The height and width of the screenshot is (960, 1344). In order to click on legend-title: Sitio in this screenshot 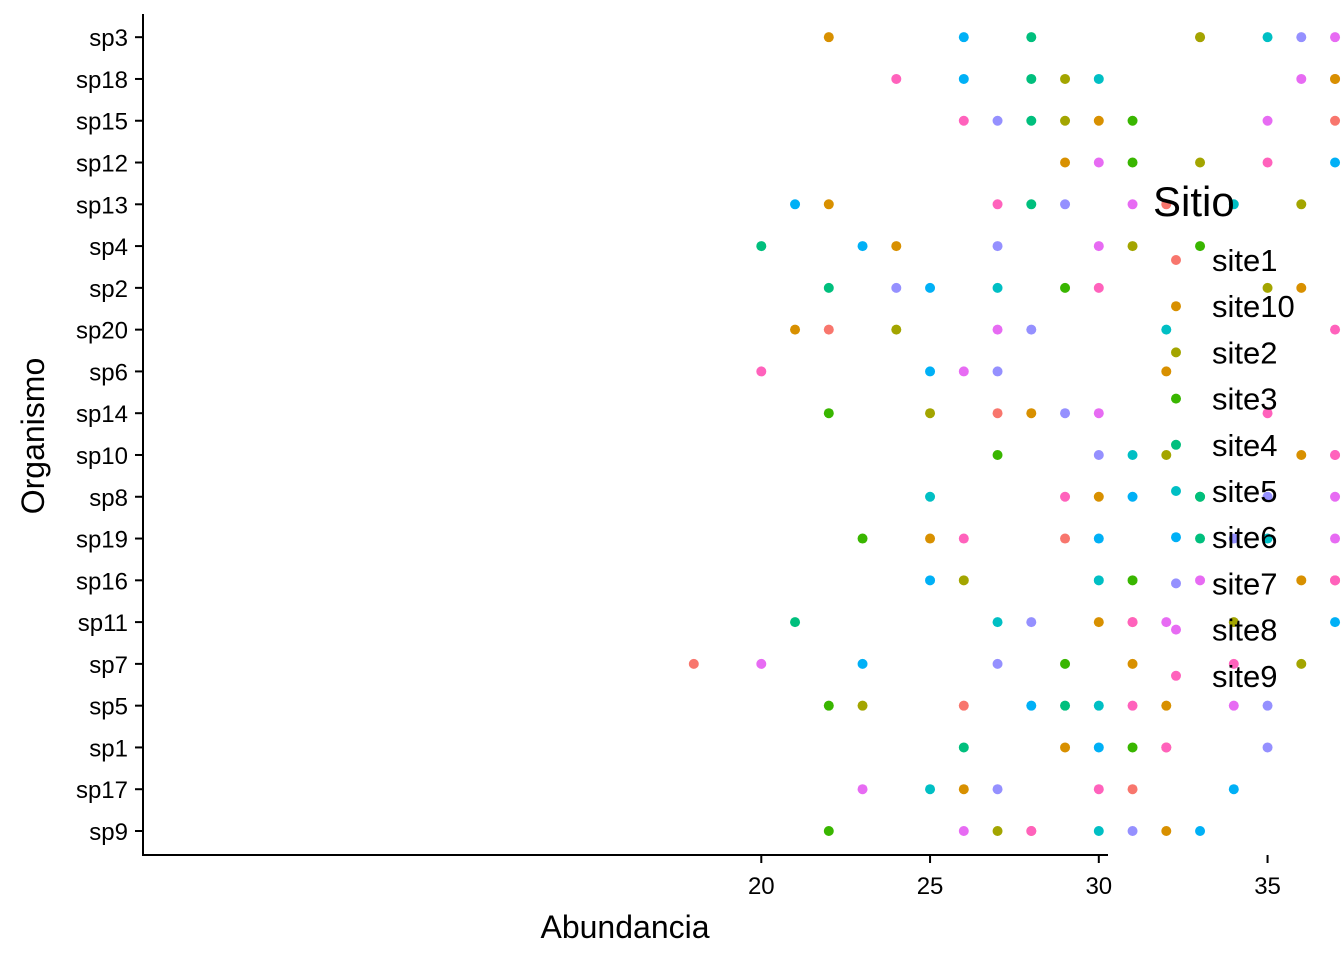, I will do `click(1194, 201)`.